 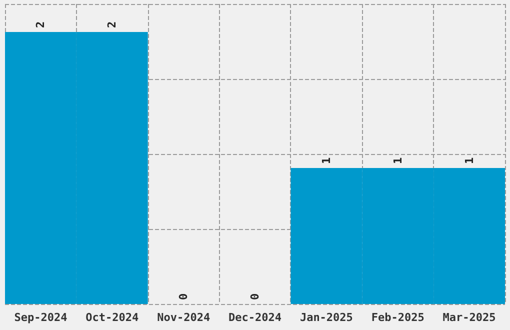 I want to click on x-tick-label: Mar-2025, so click(x=469, y=317).